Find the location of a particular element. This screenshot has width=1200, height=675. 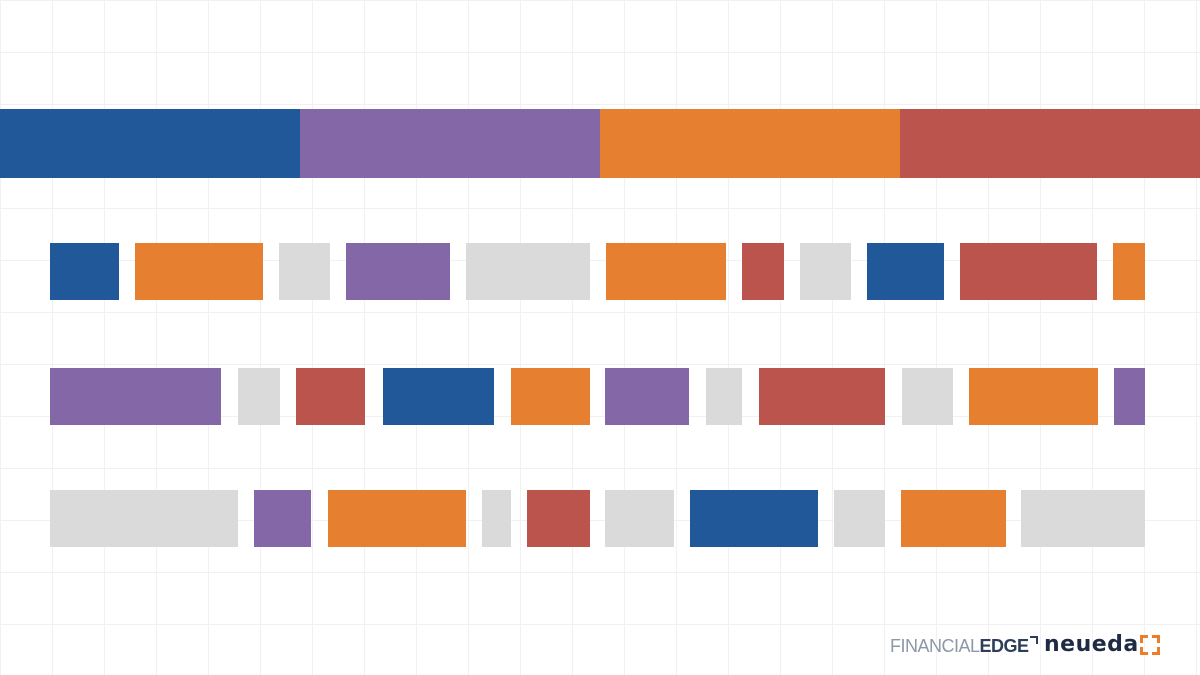

top-color-band is located at coordinates (600, 143).